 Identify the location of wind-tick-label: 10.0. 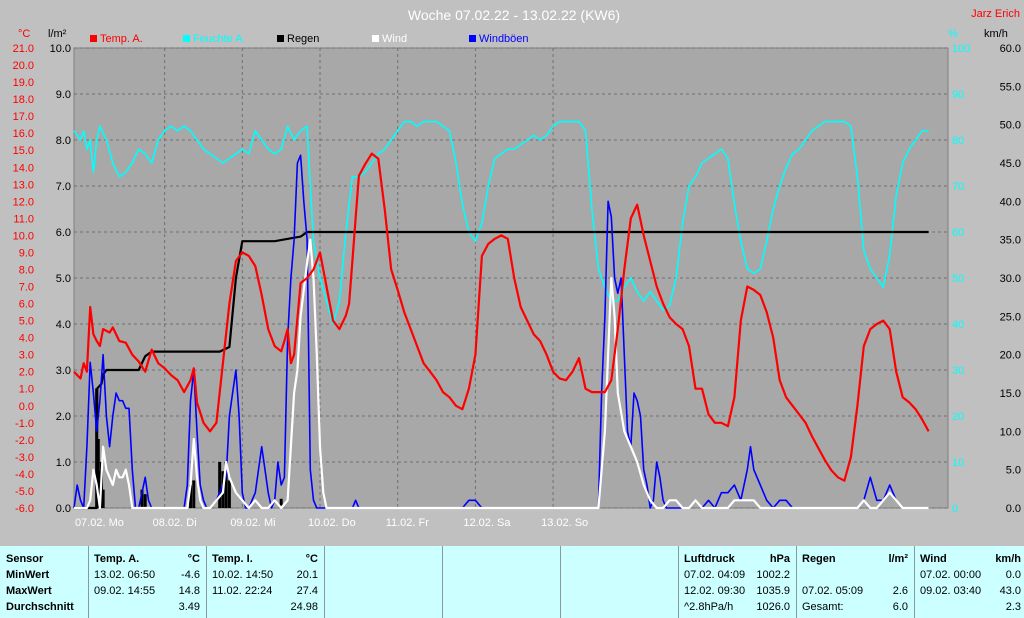
(1010, 432).